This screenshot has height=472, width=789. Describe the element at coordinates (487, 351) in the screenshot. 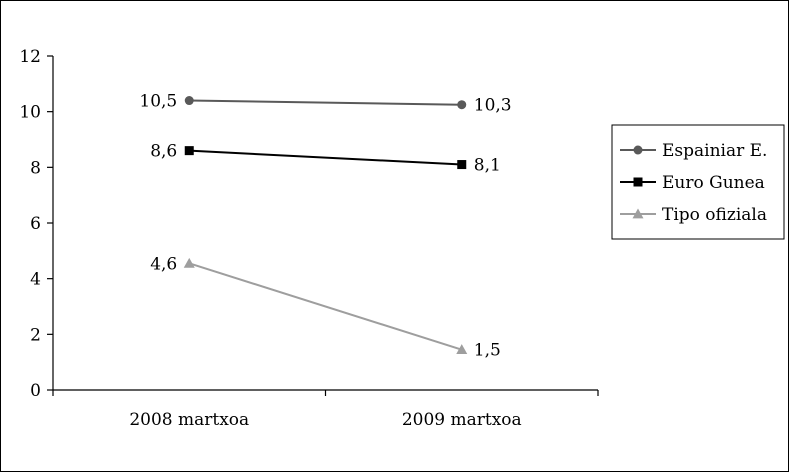

I see `data-label: 1,5` at that location.